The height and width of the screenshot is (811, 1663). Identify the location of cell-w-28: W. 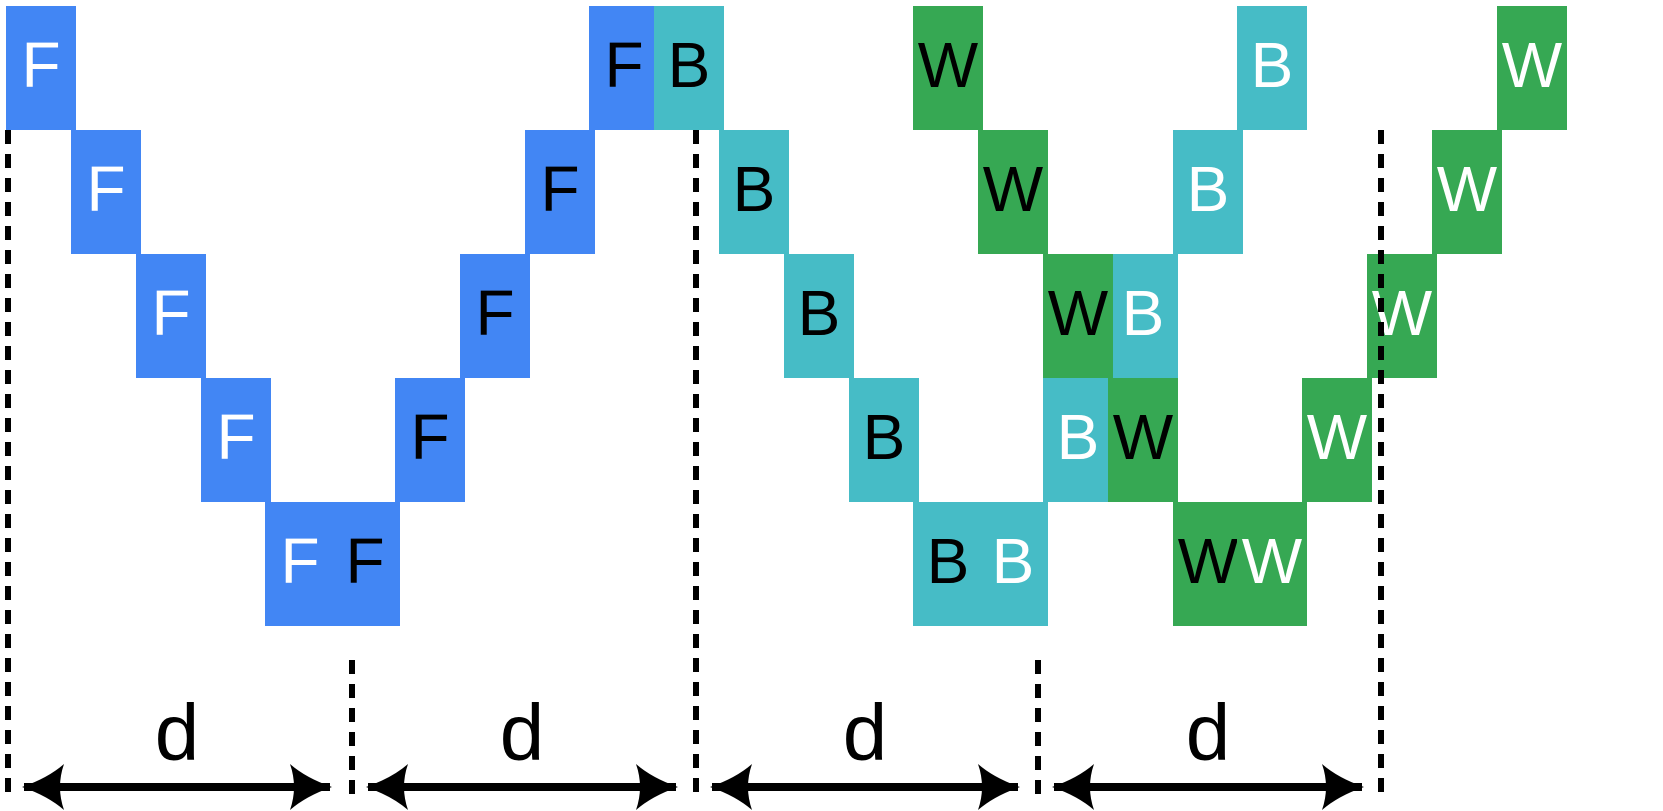
(1402, 316).